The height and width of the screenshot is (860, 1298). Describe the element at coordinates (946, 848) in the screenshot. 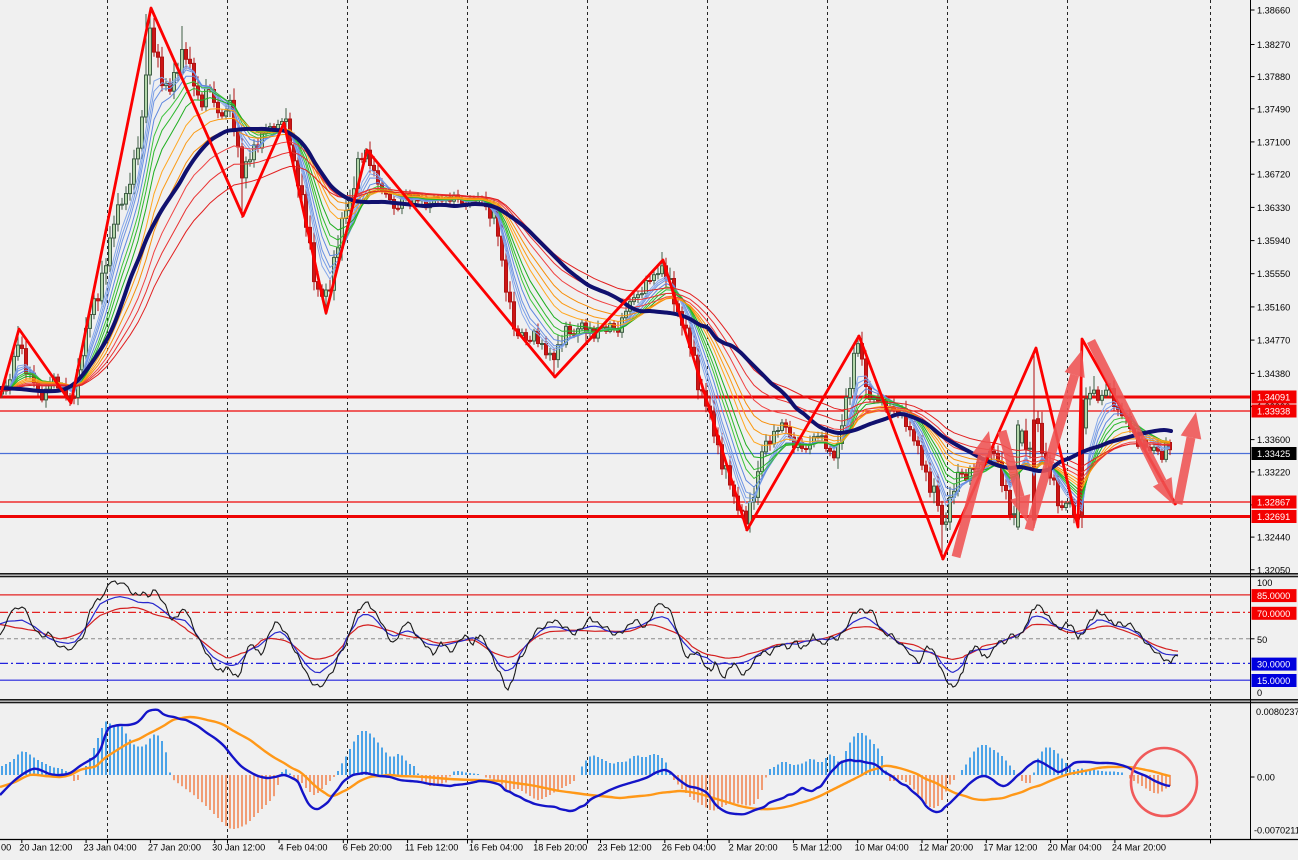

I see `svg-text: 12 Mar 20:00` at that location.